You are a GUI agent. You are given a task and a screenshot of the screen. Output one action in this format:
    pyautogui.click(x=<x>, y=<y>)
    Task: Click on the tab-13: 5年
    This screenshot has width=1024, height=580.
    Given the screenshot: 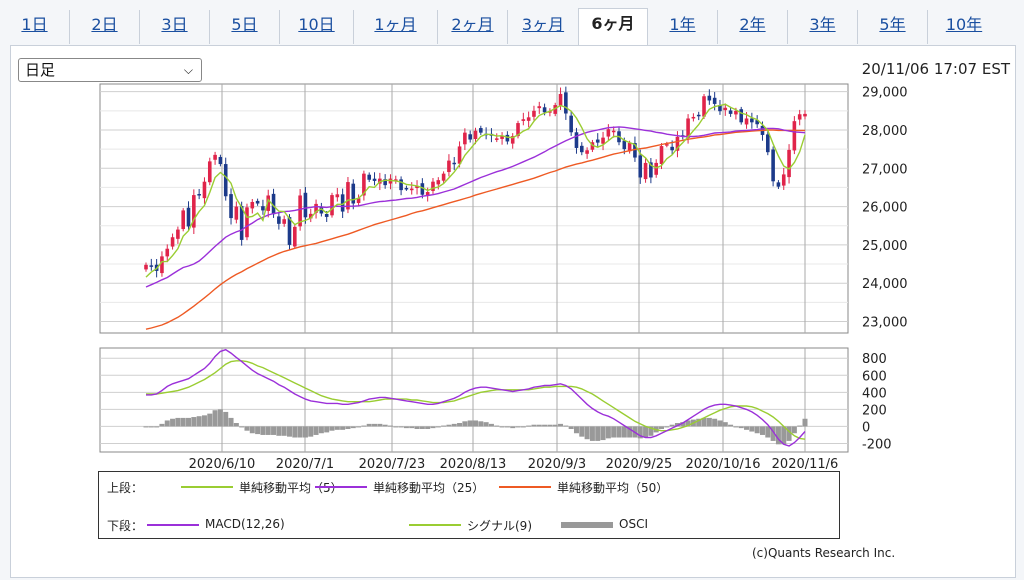 What is the action you would take?
    pyautogui.click(x=893, y=27)
    